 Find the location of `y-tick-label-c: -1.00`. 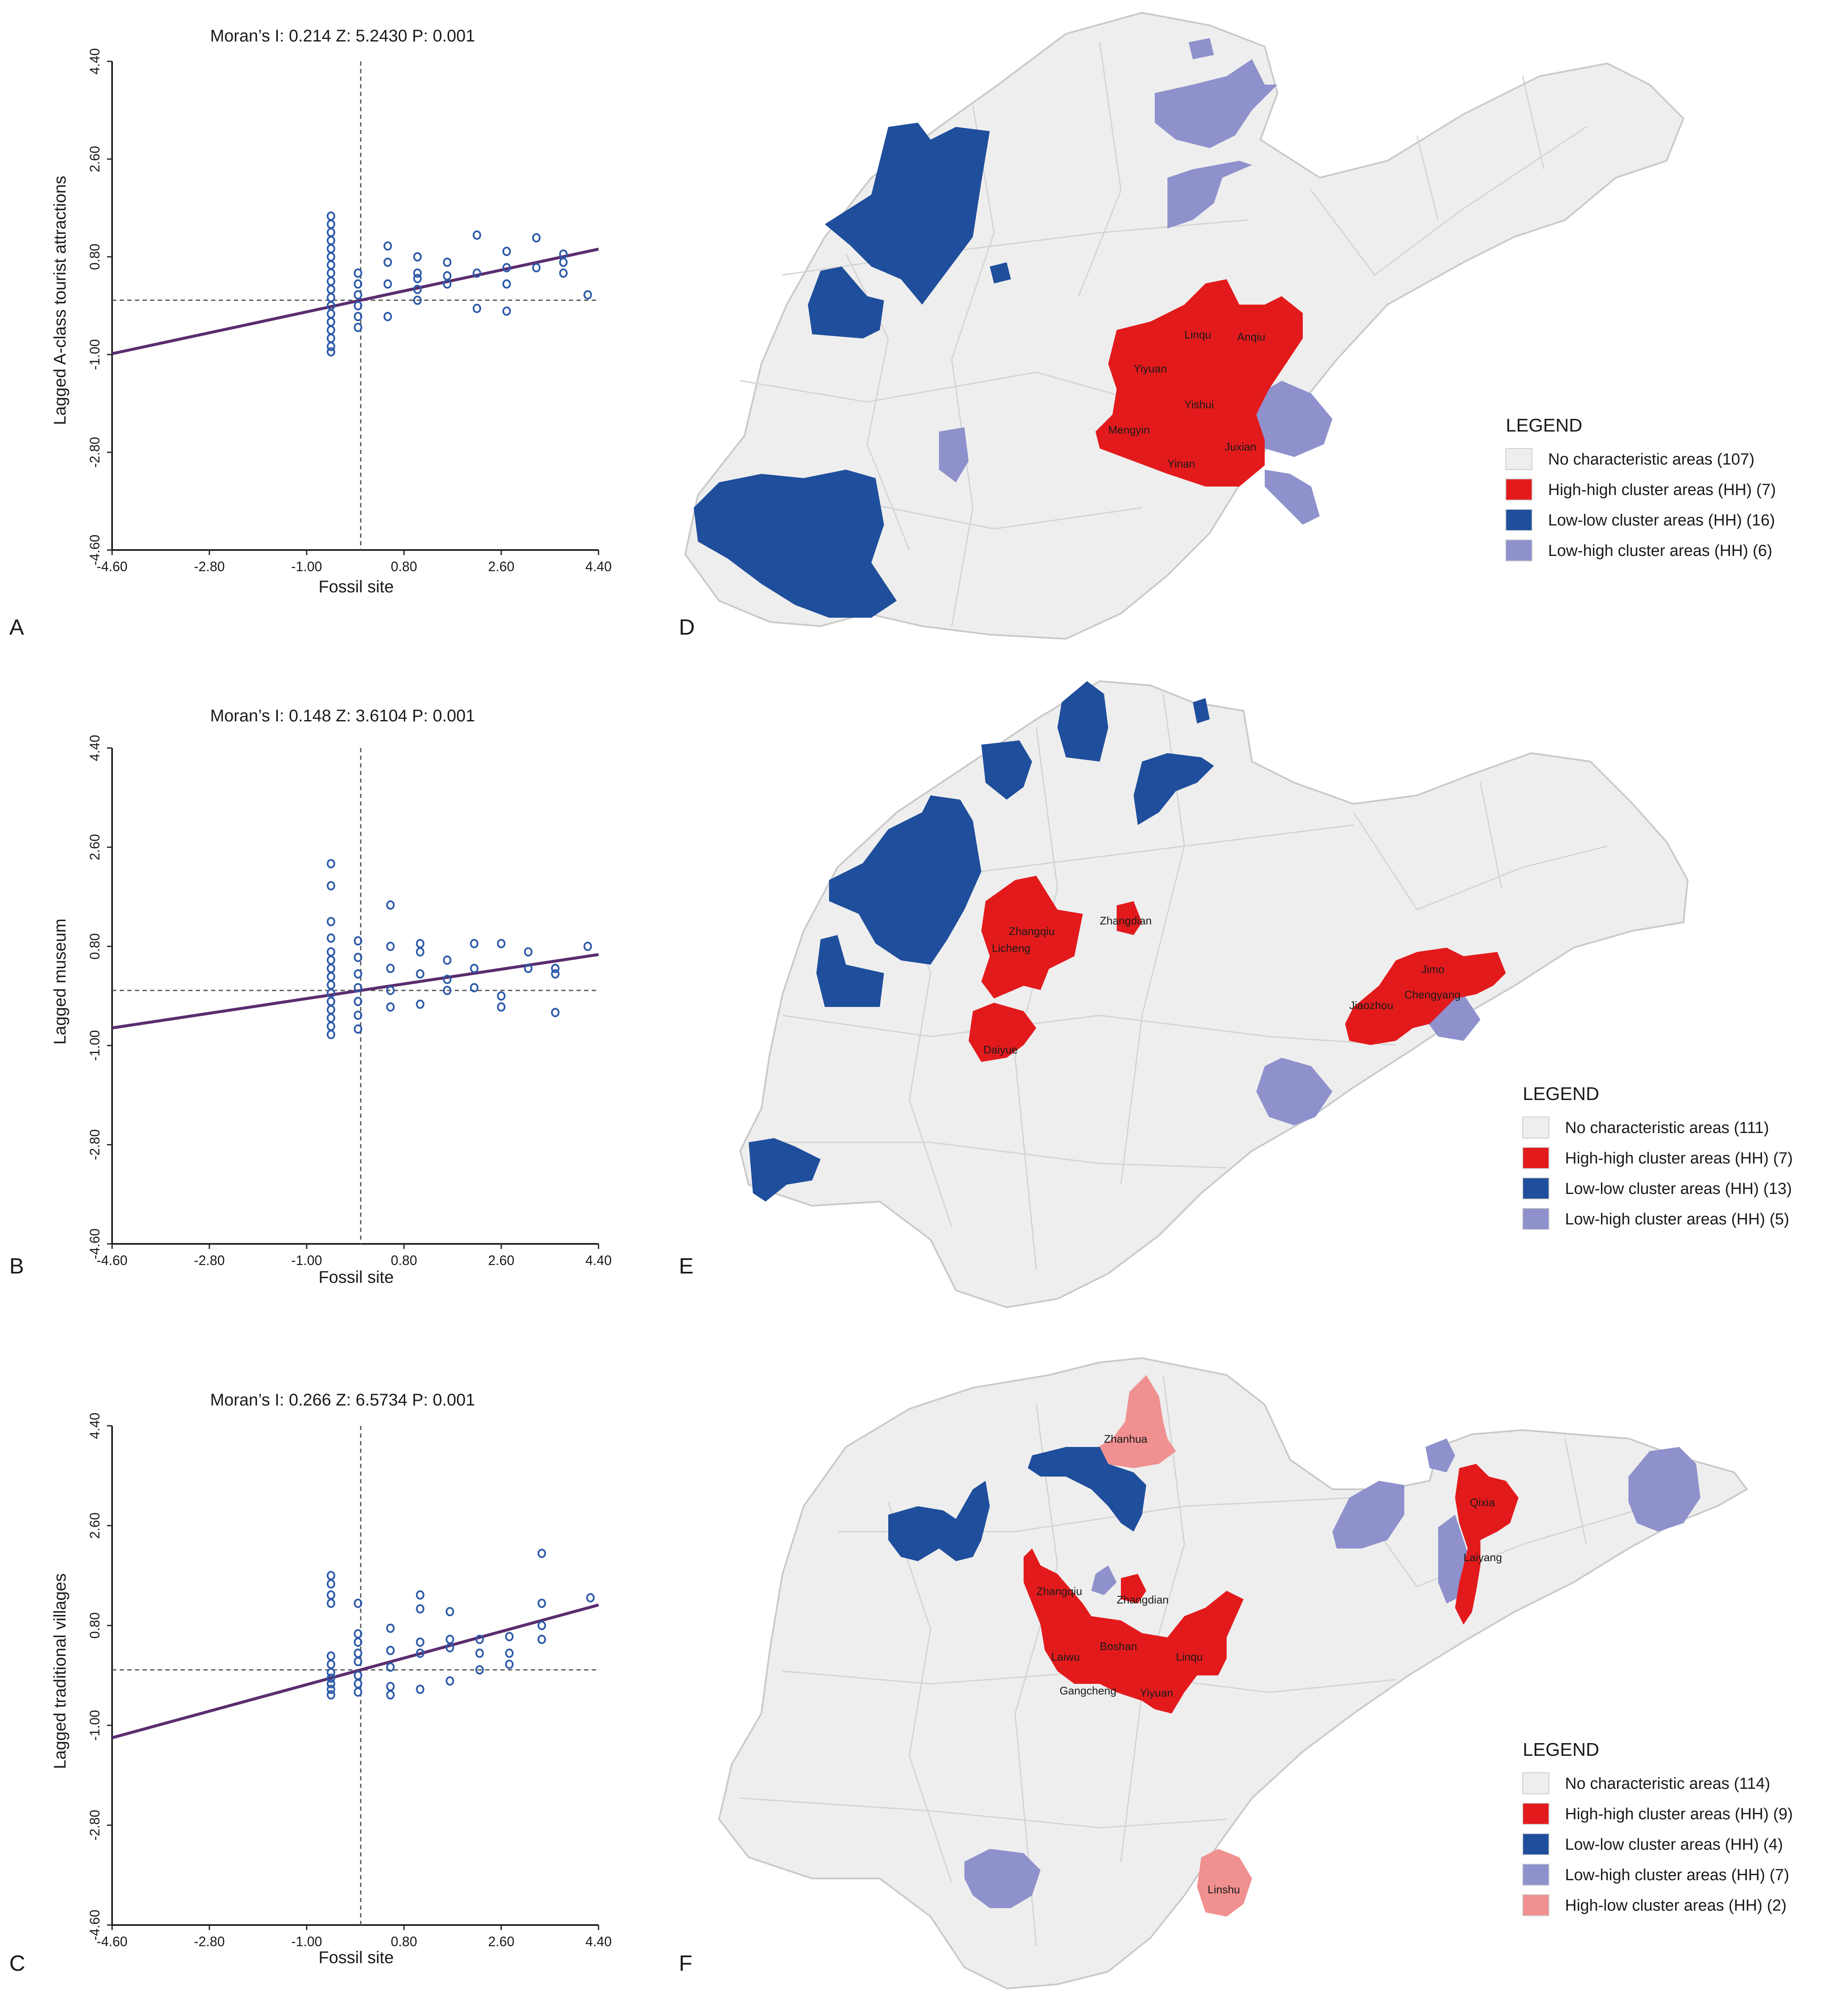

y-tick-label-c: -1.00 is located at coordinates (95, 1725).